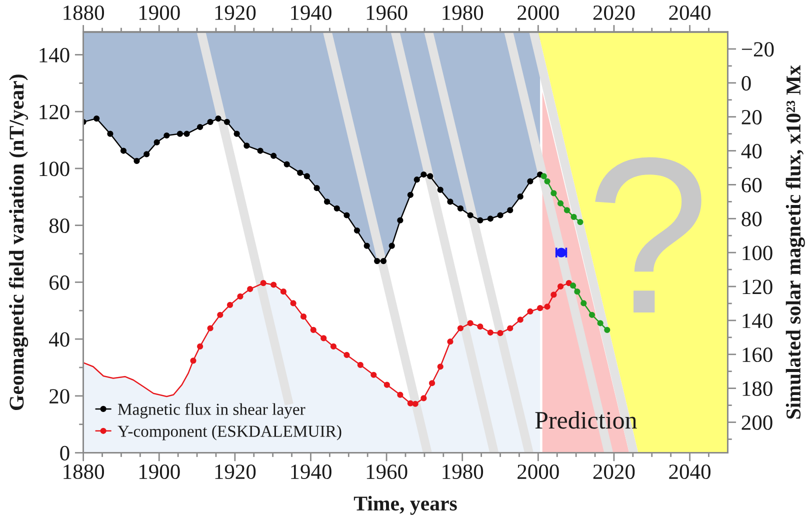 Image resolution: width=808 pixels, height=522 pixels. I want to click on y2-tick-label: 40, so click(751, 151).